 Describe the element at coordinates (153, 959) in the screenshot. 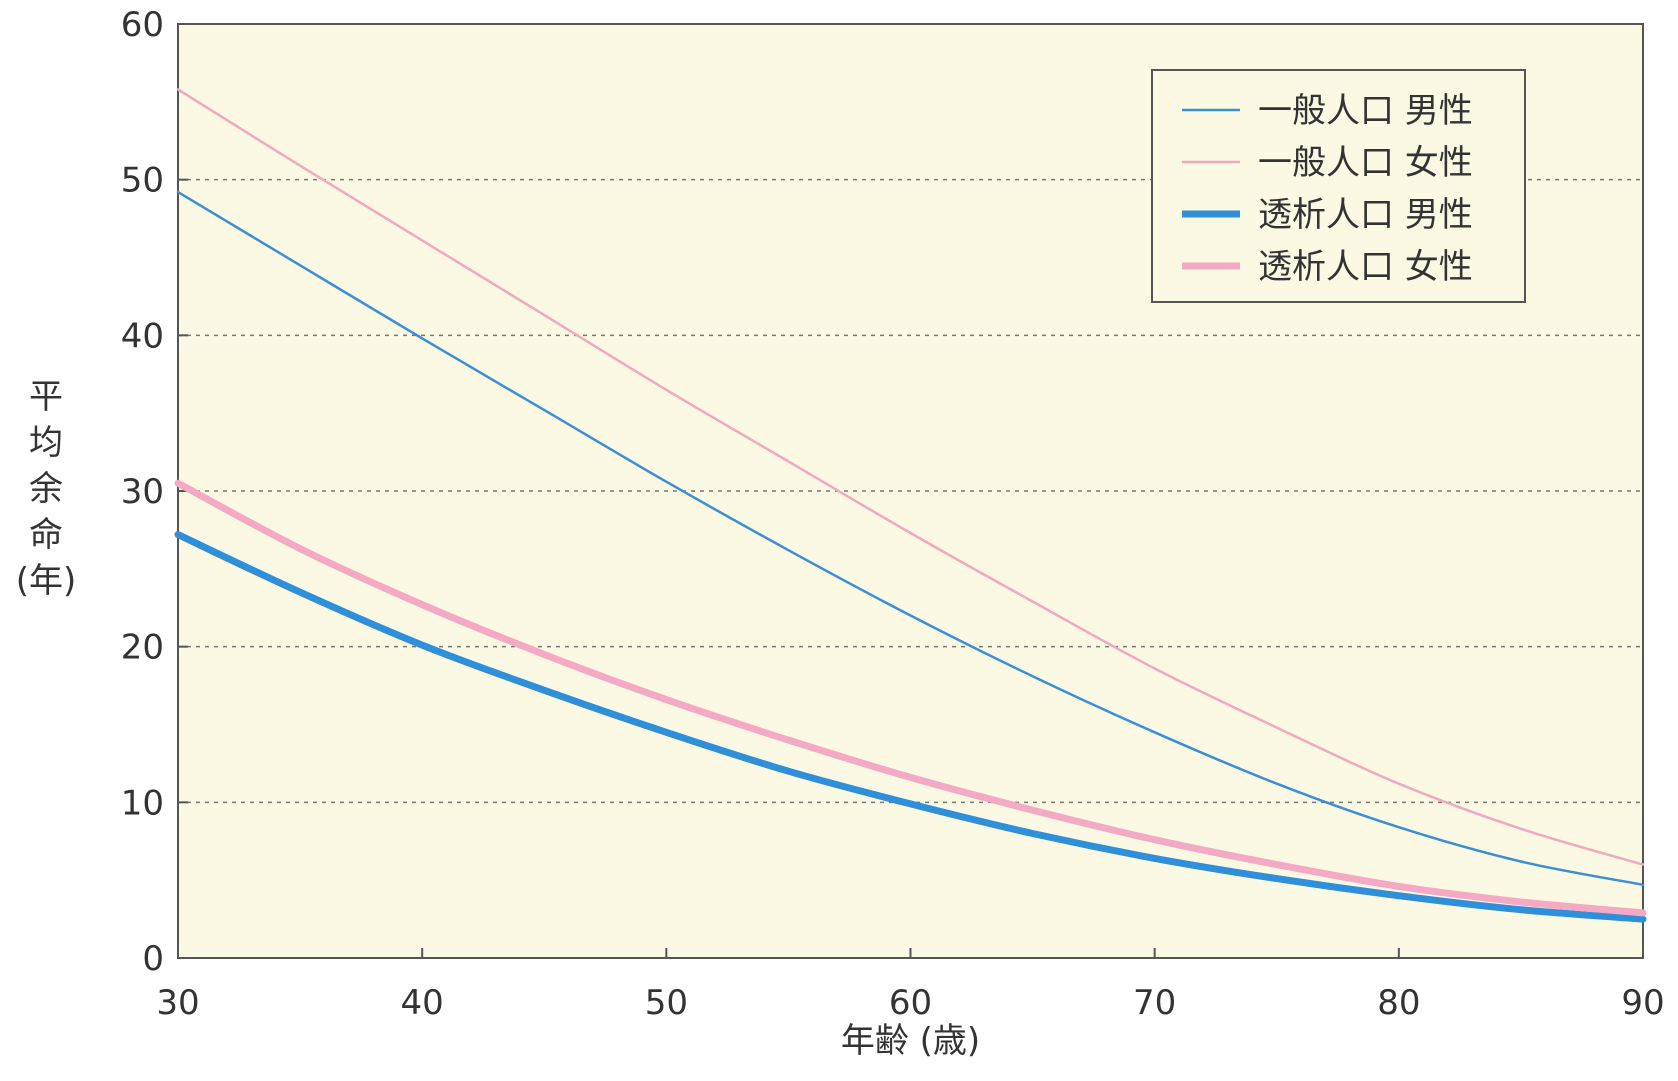

I see `y-tick-label: 0` at that location.